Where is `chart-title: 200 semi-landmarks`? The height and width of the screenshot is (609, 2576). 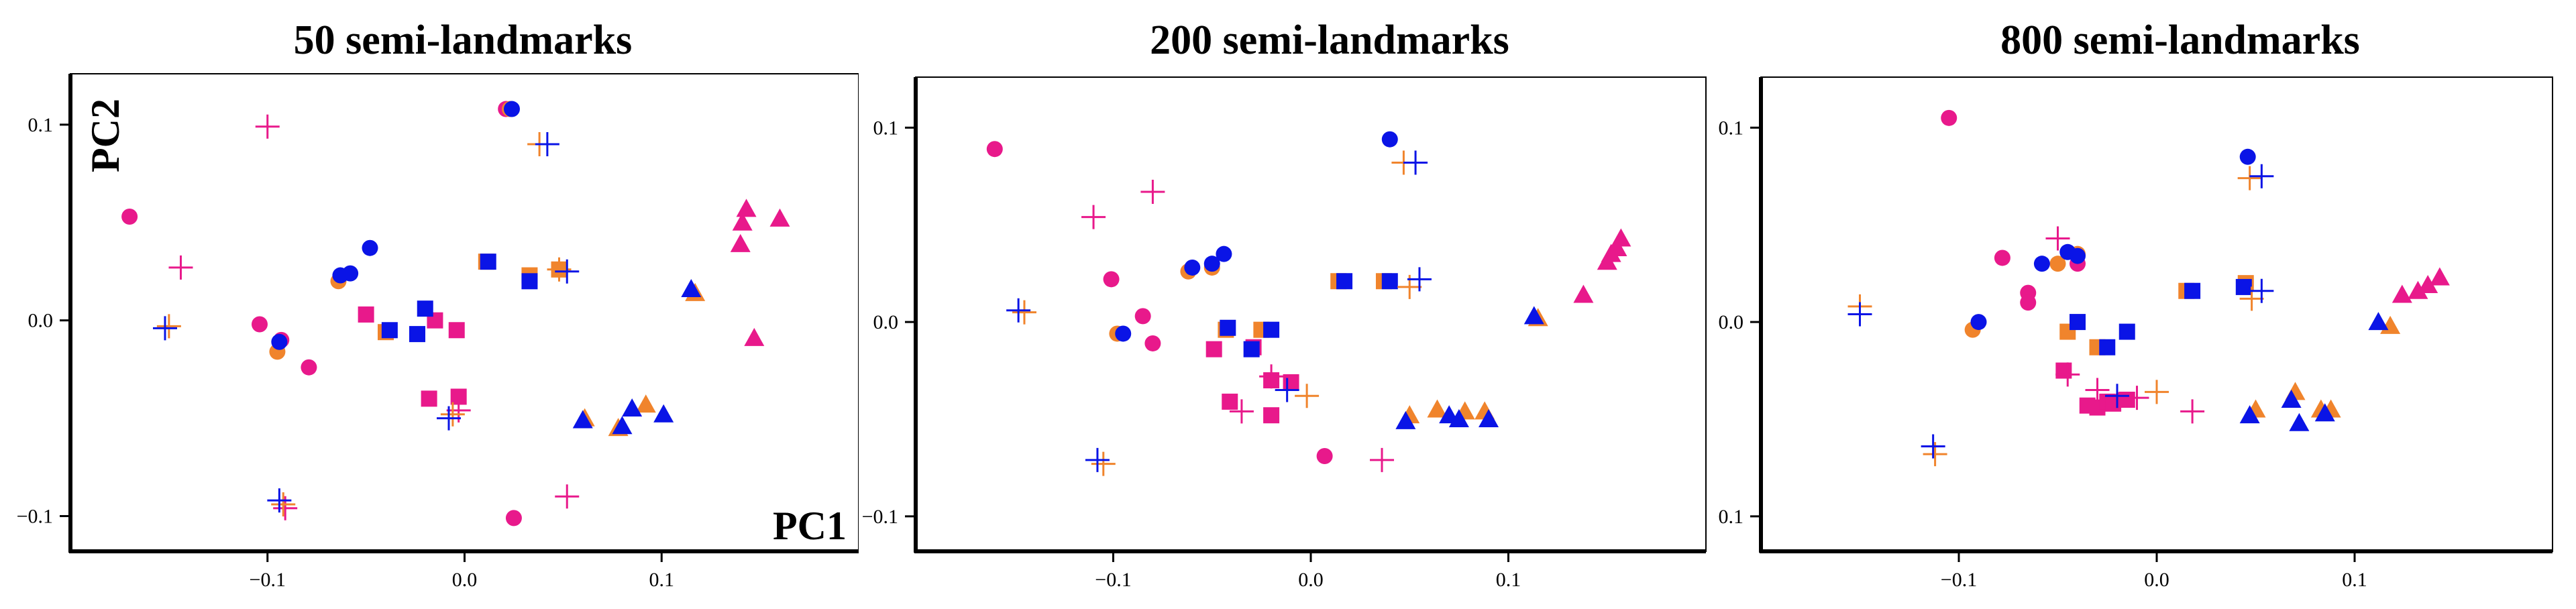
chart-title: 200 semi-landmarks is located at coordinates (1329, 40).